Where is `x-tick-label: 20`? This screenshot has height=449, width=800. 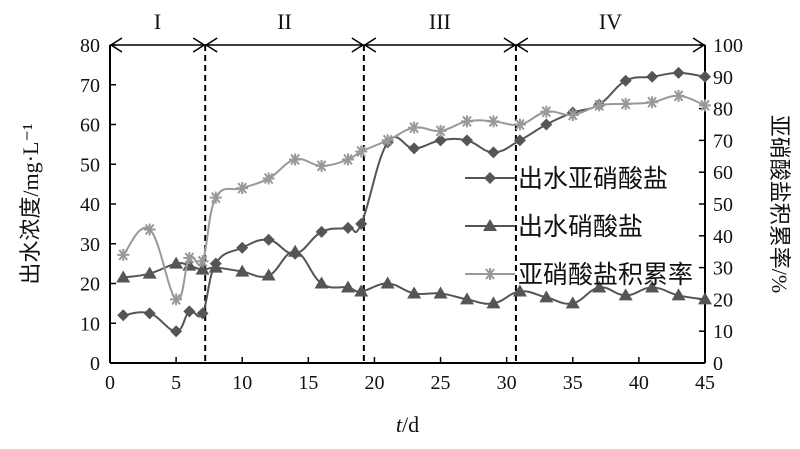
x-tick-label: 20 is located at coordinates (374, 383).